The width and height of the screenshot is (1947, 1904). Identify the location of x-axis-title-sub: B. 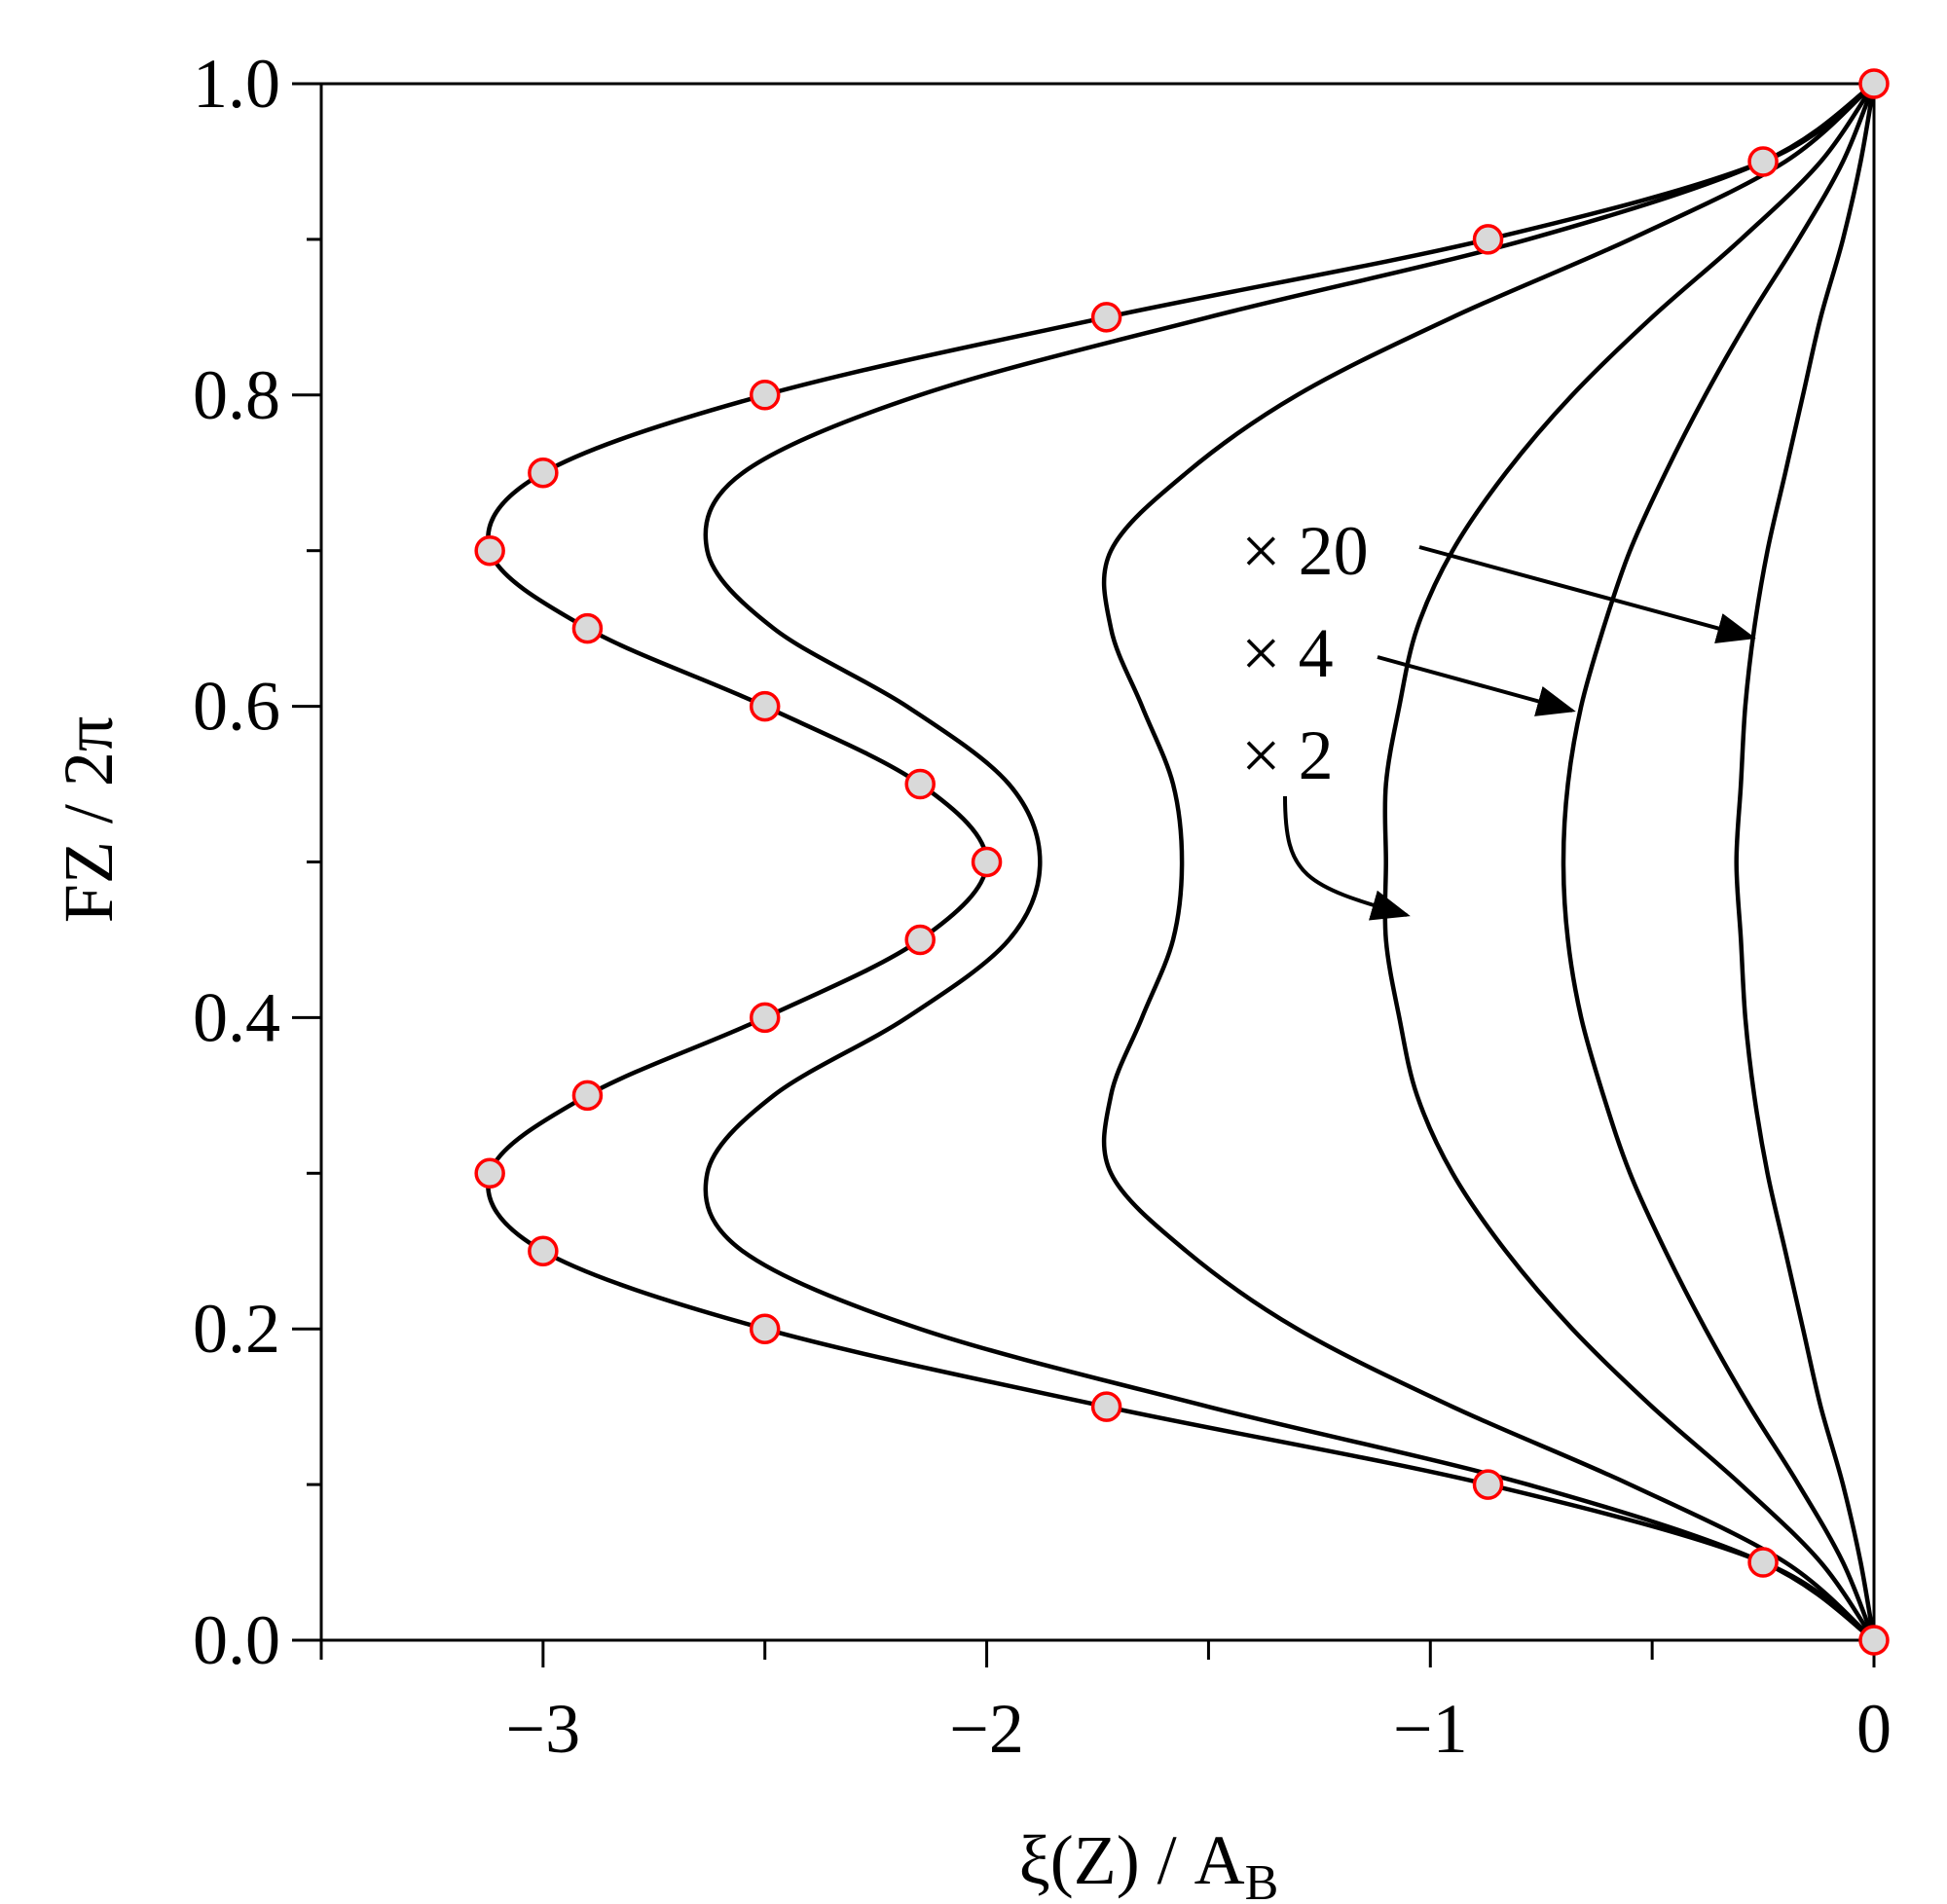
(1262, 1879).